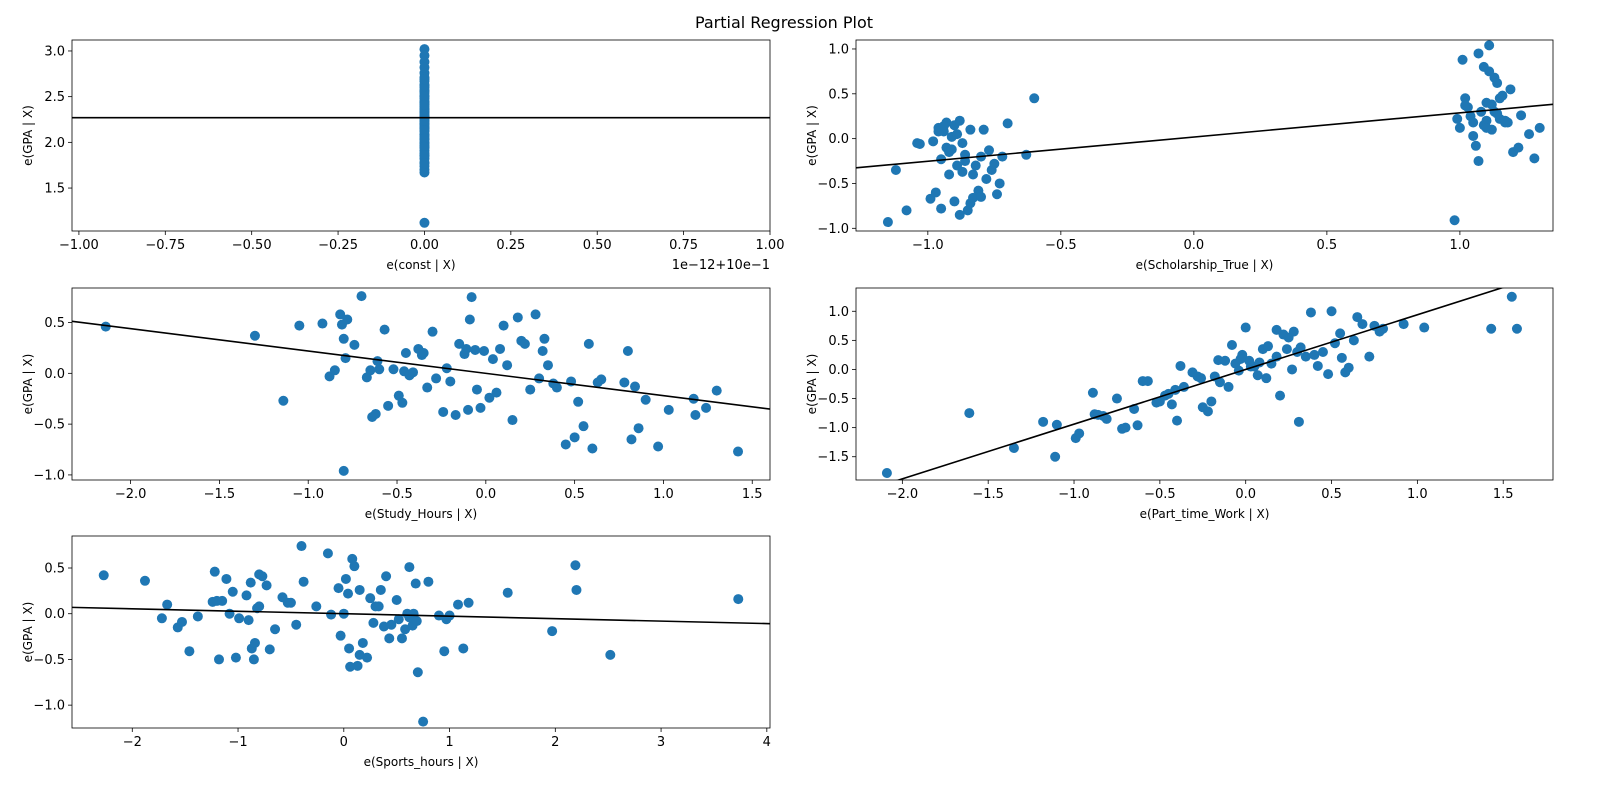  Describe the element at coordinates (988, 494) in the screenshot. I see `x-tick-label: −1.5` at that location.